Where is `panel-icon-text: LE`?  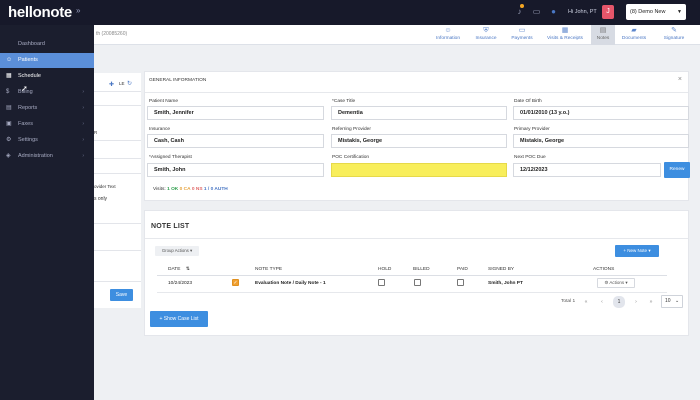 panel-icon-text: LE is located at coordinates (122, 83).